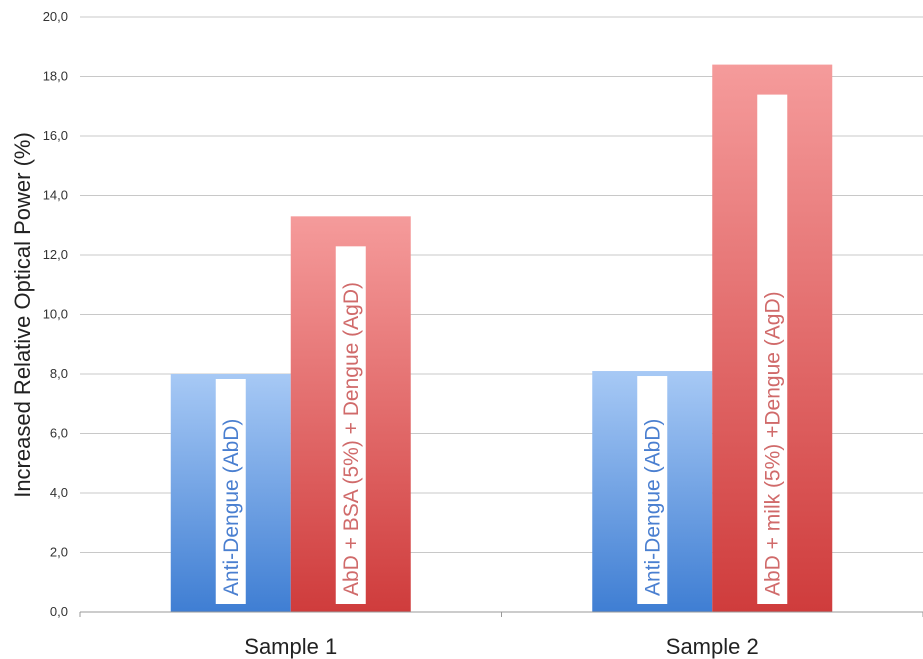  I want to click on y-tick-label: 20,0, so click(55, 16).